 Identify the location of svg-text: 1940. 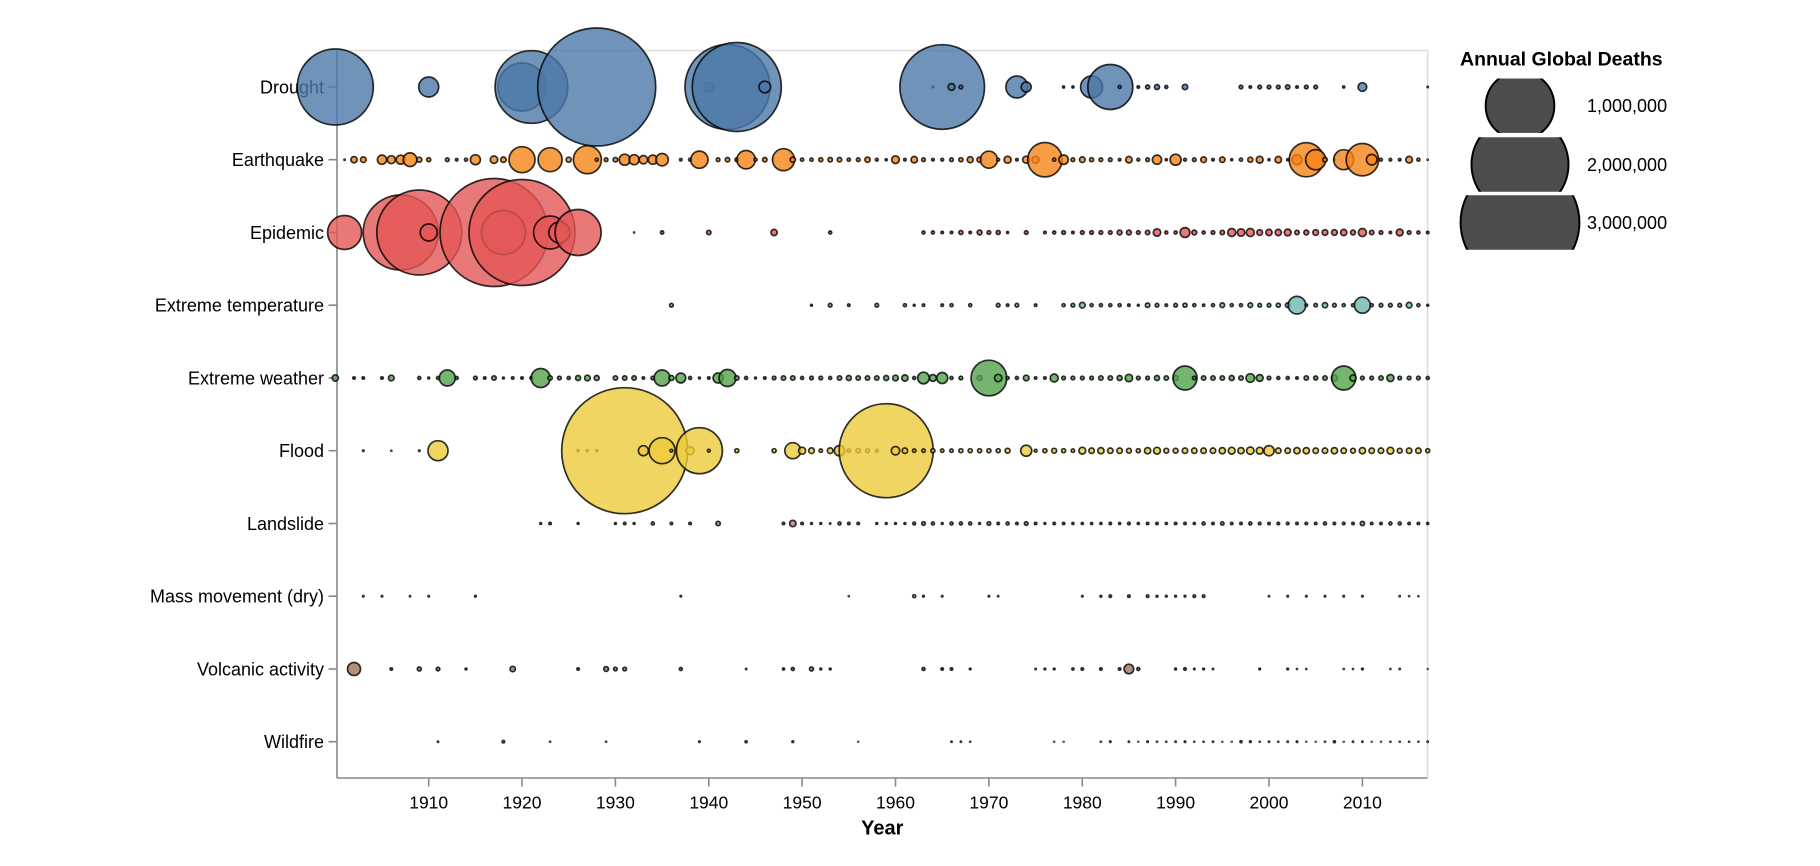
(708, 803).